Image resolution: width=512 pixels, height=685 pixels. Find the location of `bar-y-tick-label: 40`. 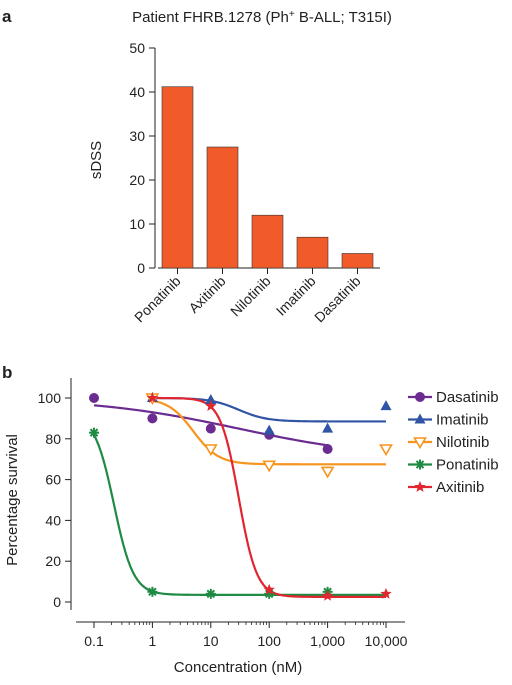

bar-y-tick-label: 40 is located at coordinates (137, 92).